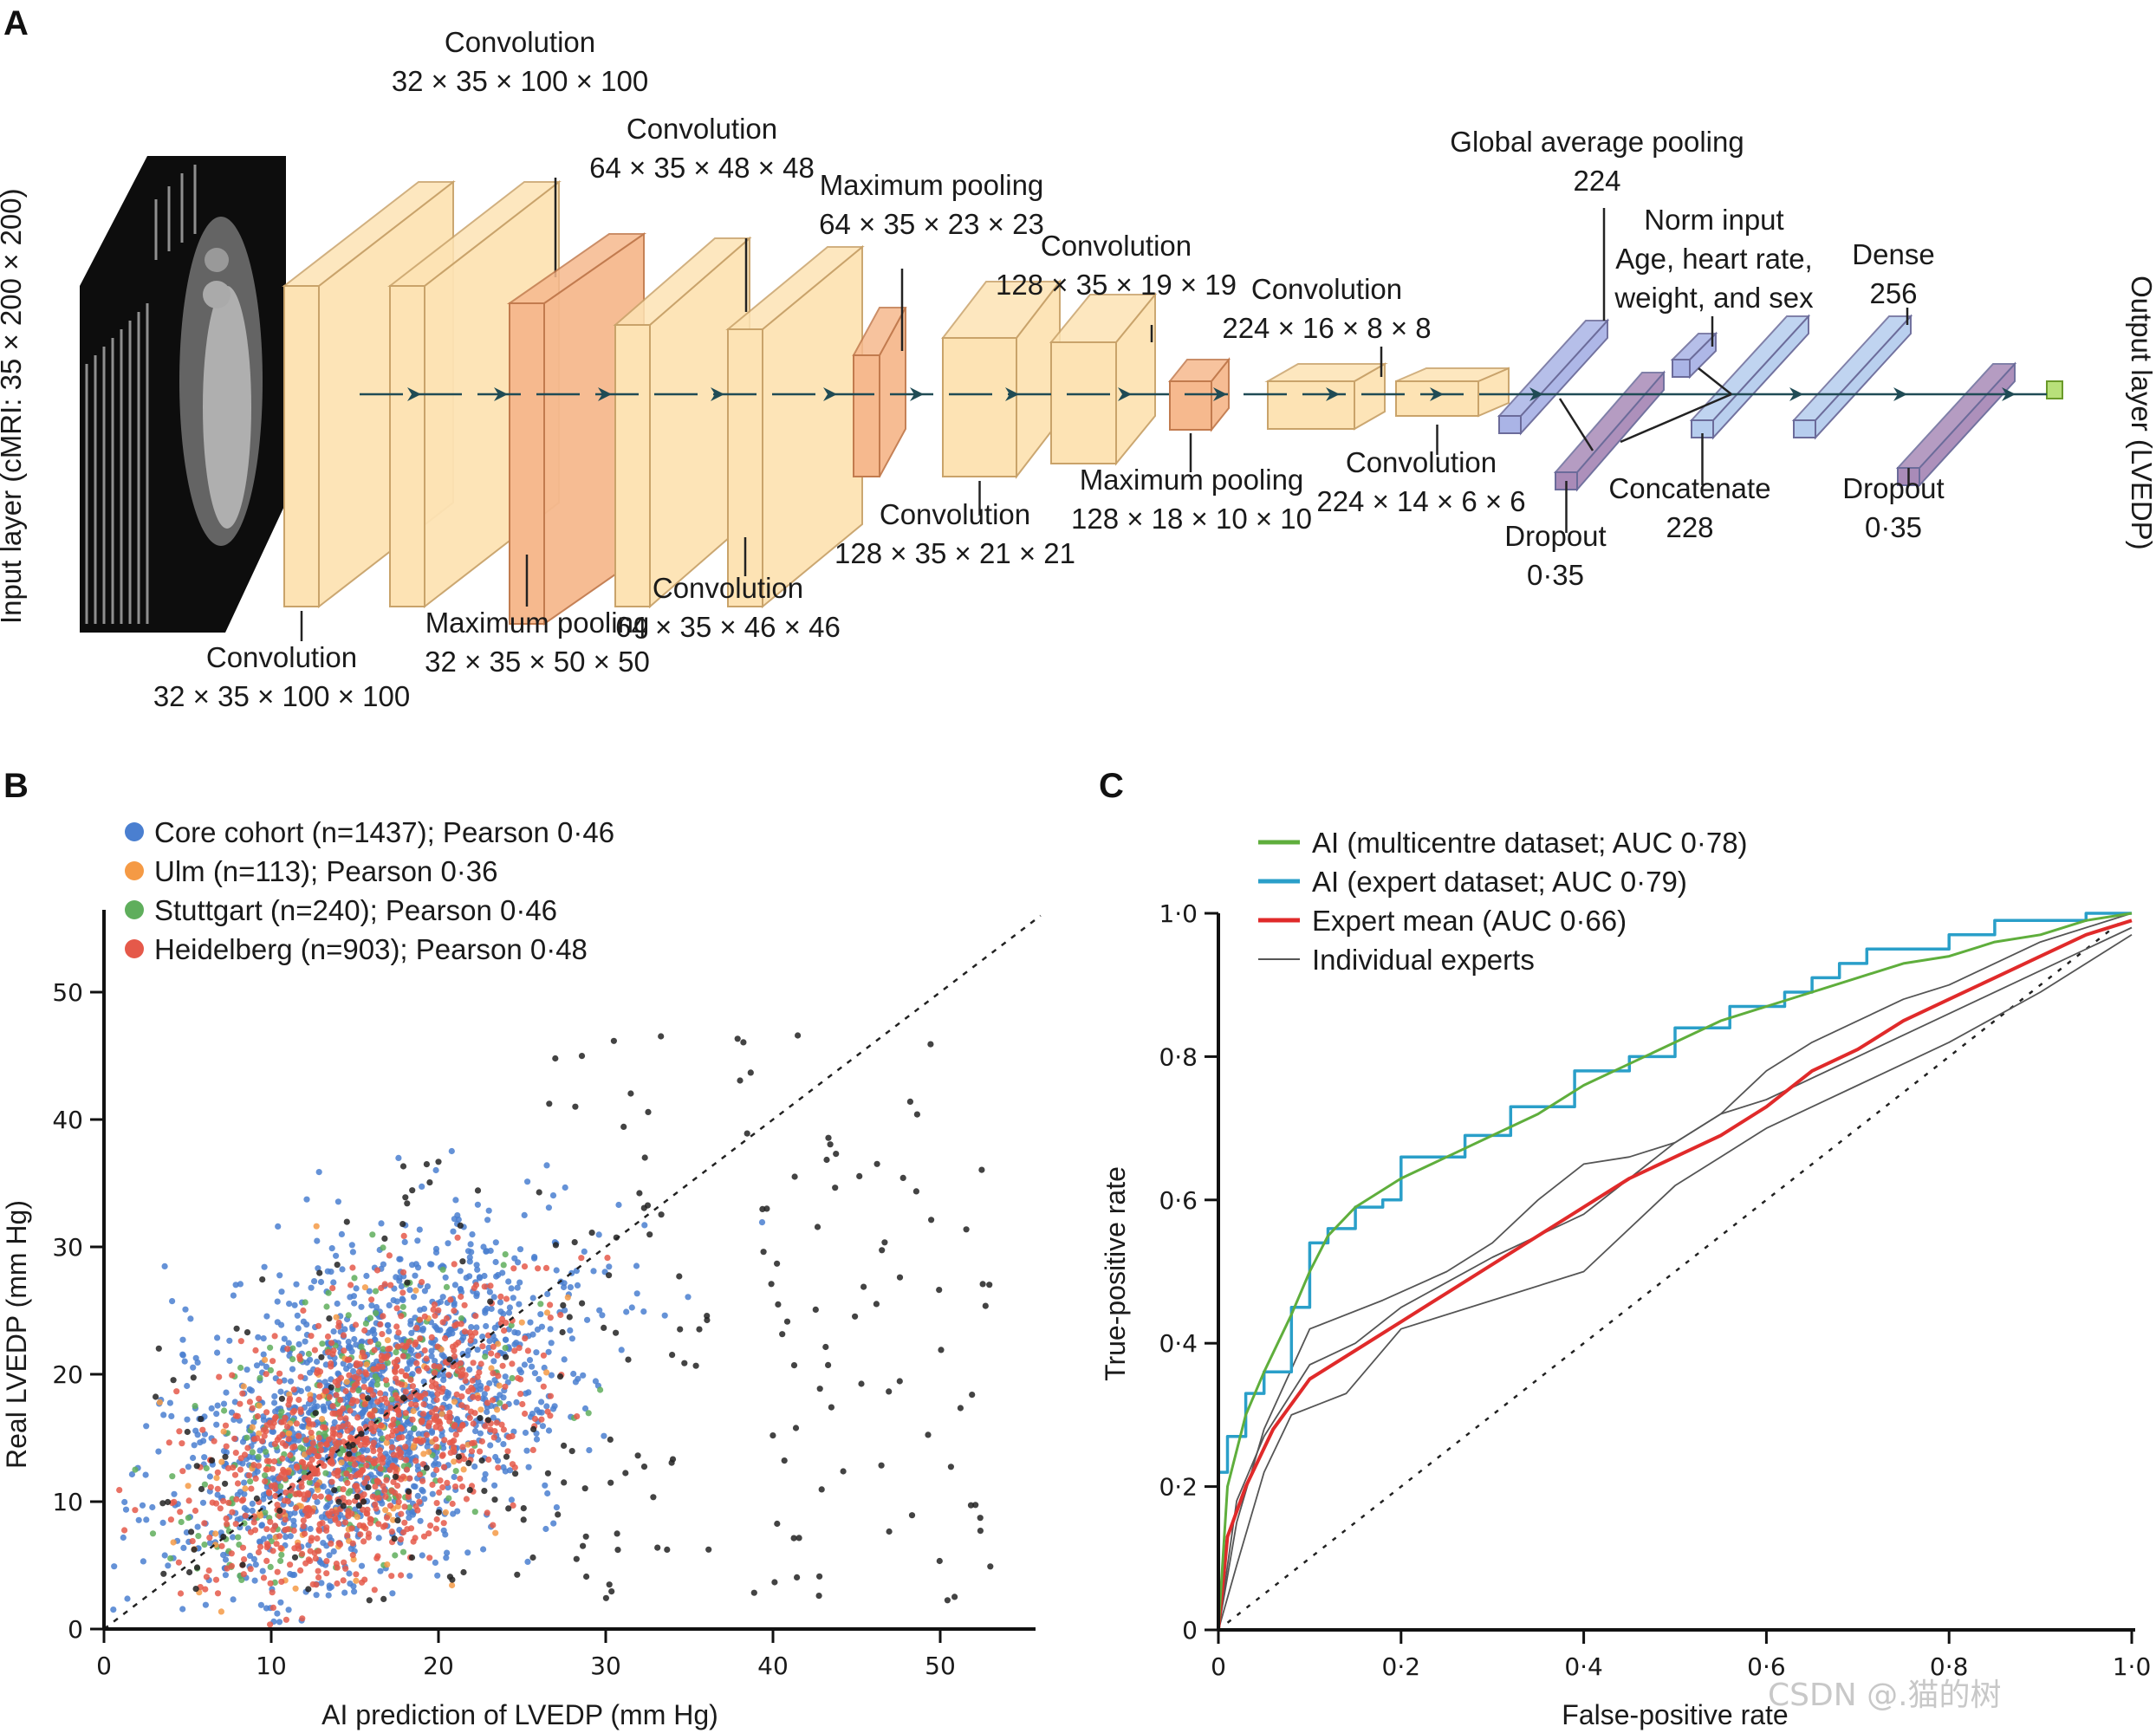  What do you see at coordinates (67, 1502) in the screenshot?
I see `y-tick-label: 10` at bounding box center [67, 1502].